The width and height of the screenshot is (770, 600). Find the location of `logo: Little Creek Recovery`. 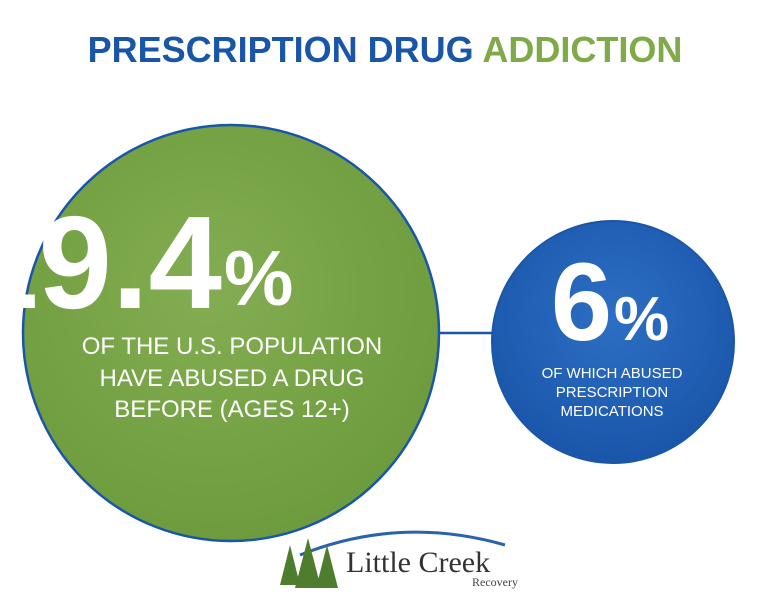

logo: Little Creek Recovery is located at coordinates (399, 559).